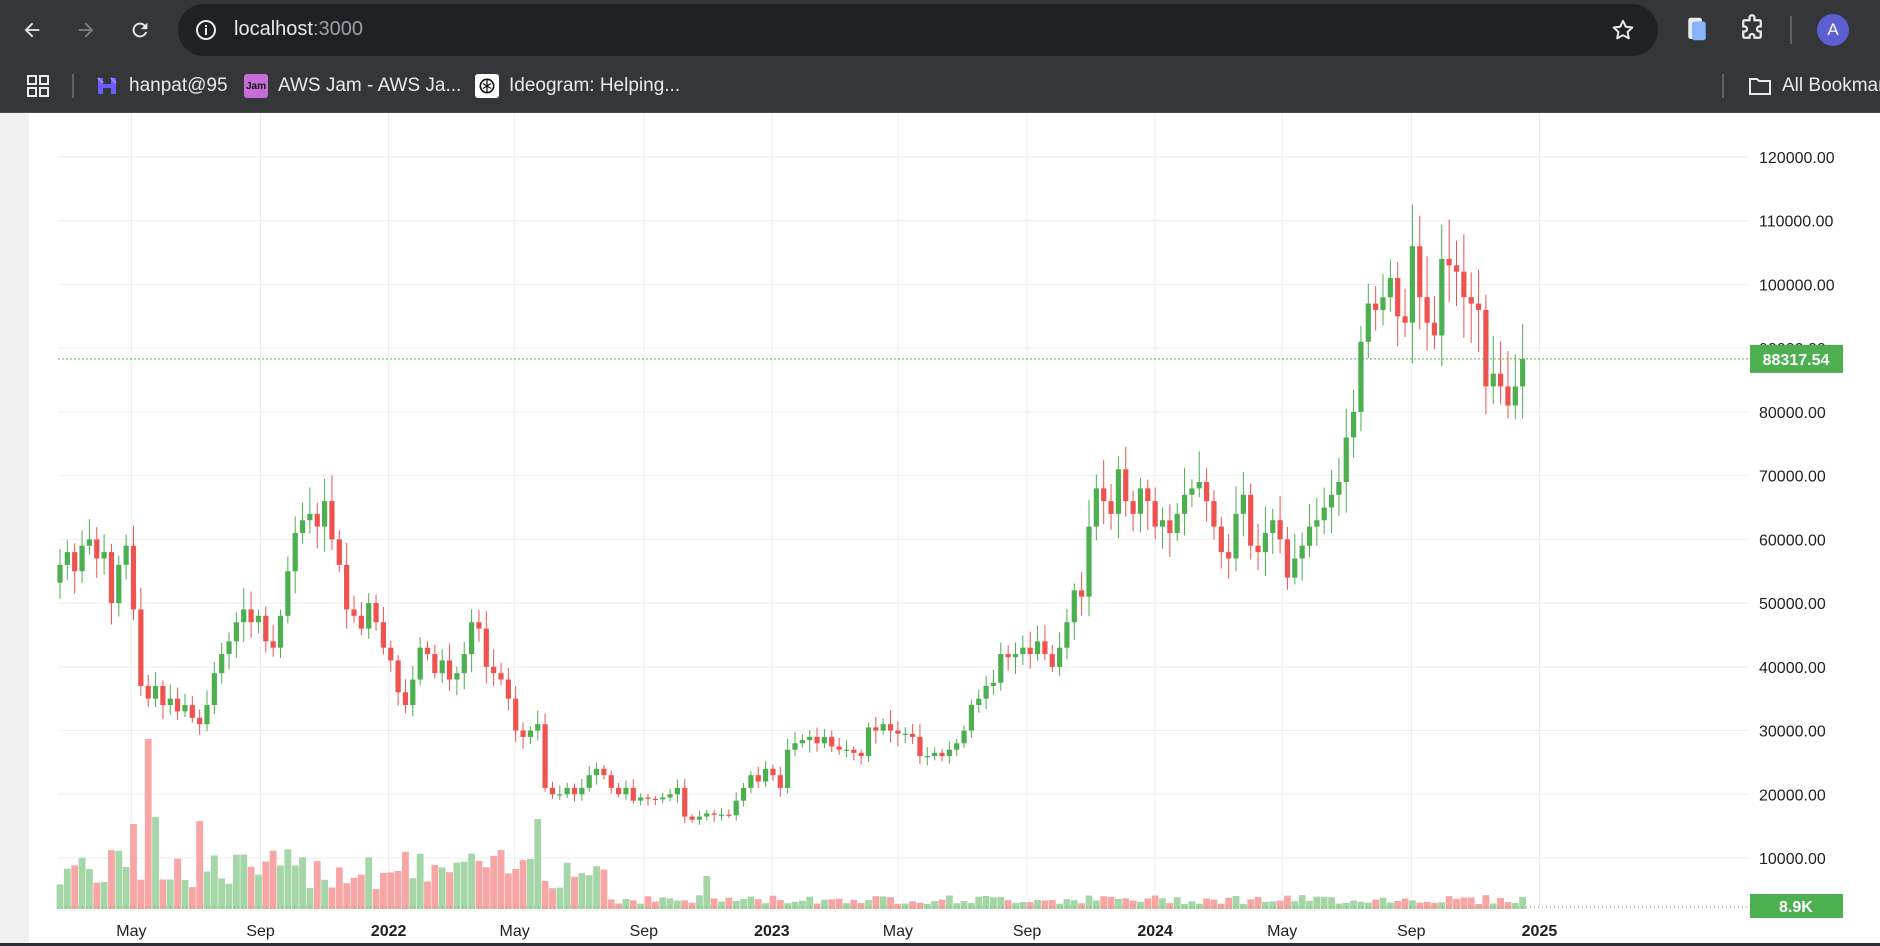 Image resolution: width=1880 pixels, height=946 pixels. What do you see at coordinates (1833, 30) in the screenshot?
I see `profile-avatar: A` at bounding box center [1833, 30].